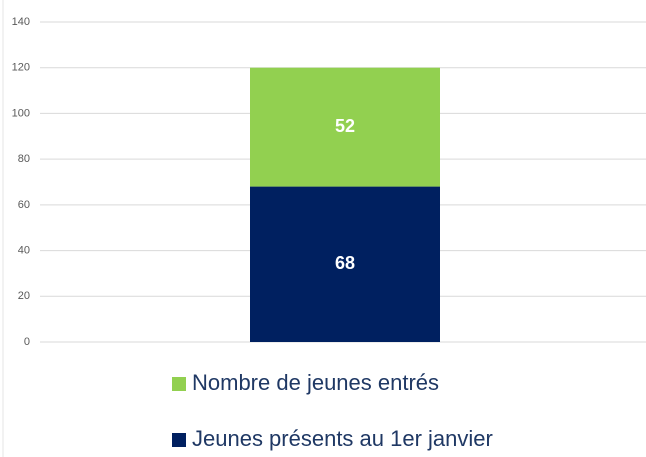 The height and width of the screenshot is (457, 646). Describe the element at coordinates (24, 159) in the screenshot. I see `y-tick-label: 80` at that location.